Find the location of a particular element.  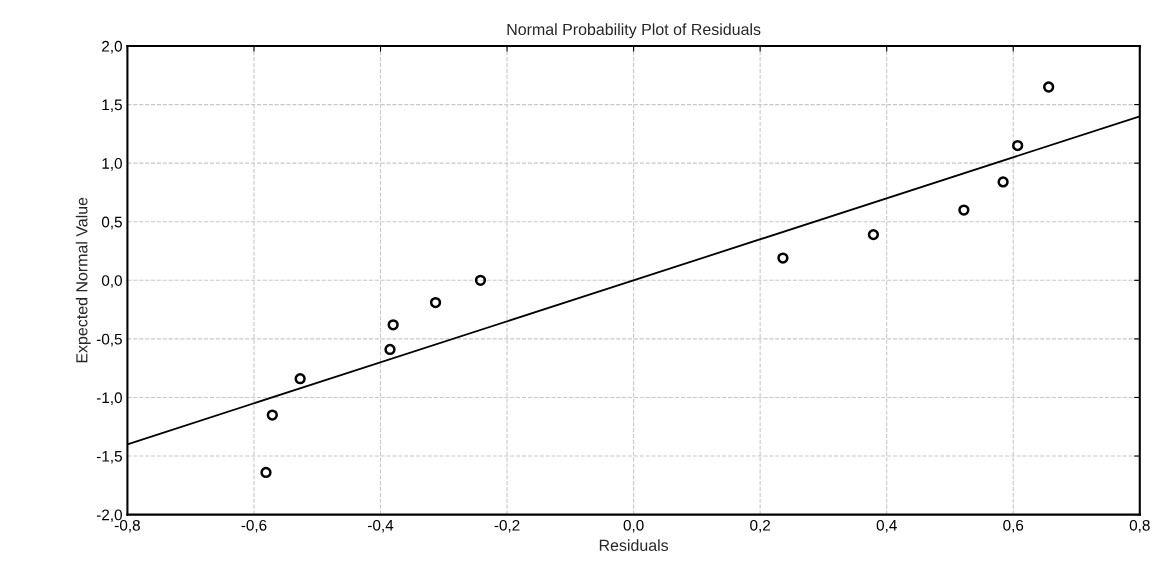

chart-title: Normal Probability Plot of Residuals is located at coordinates (634, 31).